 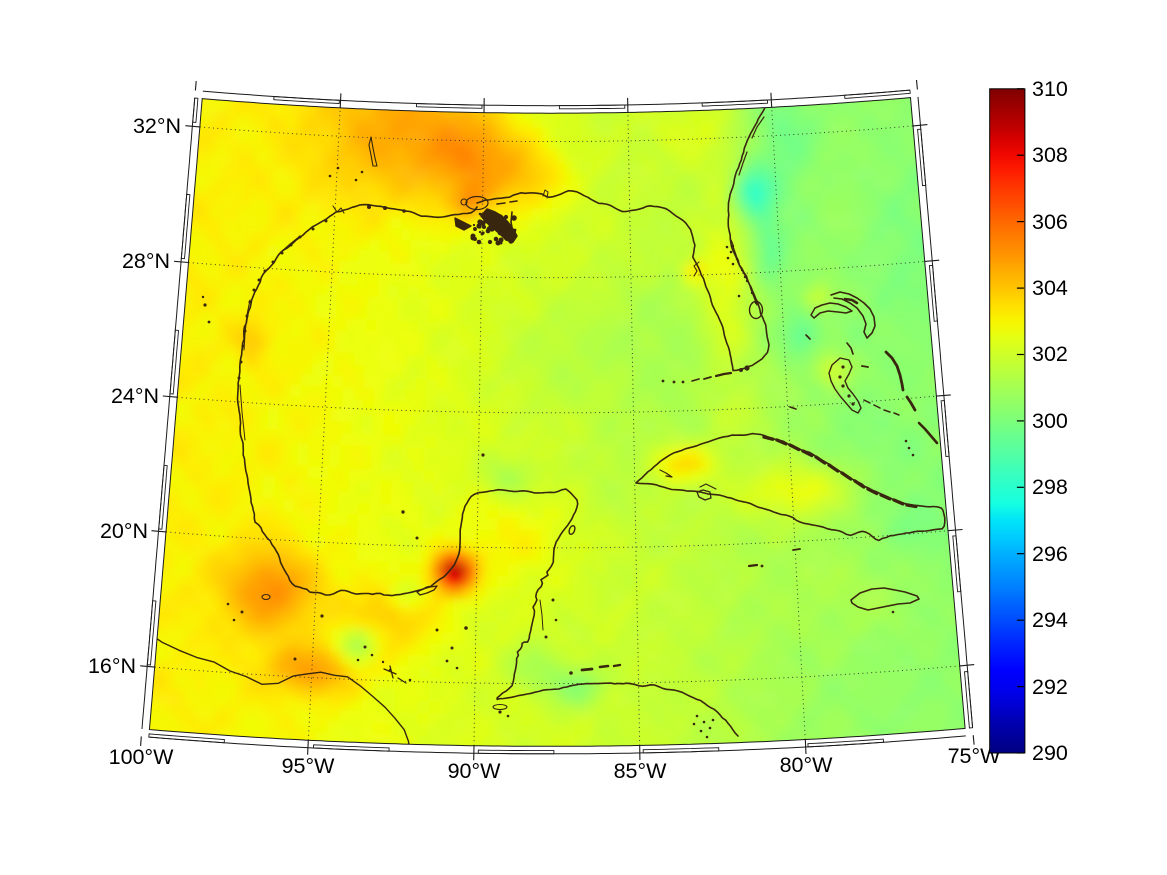 What do you see at coordinates (309, 766) in the screenshot?
I see `svg-text: 95°W` at bounding box center [309, 766].